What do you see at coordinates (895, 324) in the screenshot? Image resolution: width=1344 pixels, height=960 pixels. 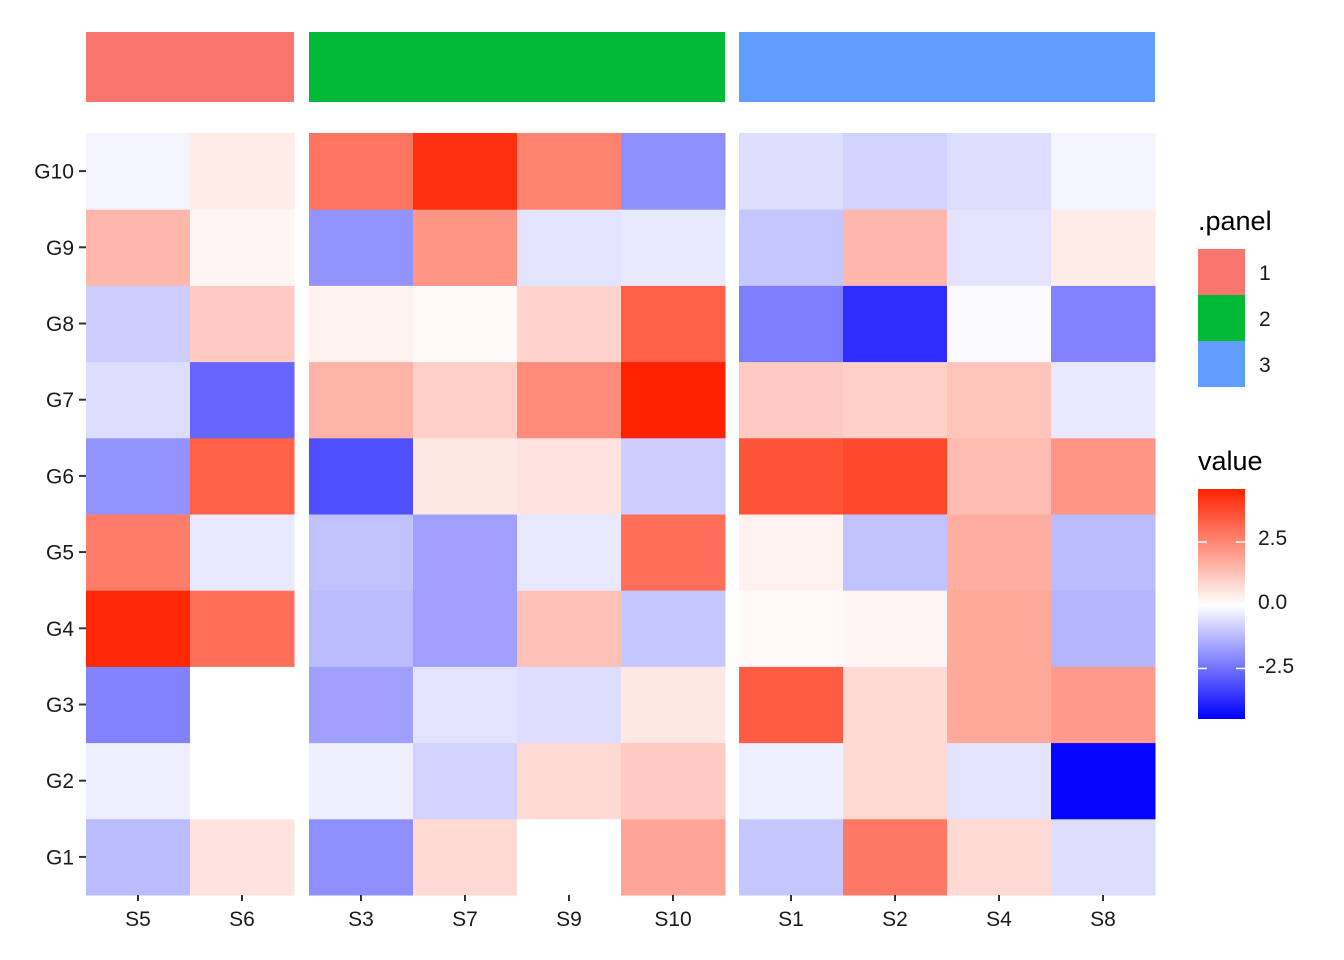 I see `heat-cell-G8-S2` at bounding box center [895, 324].